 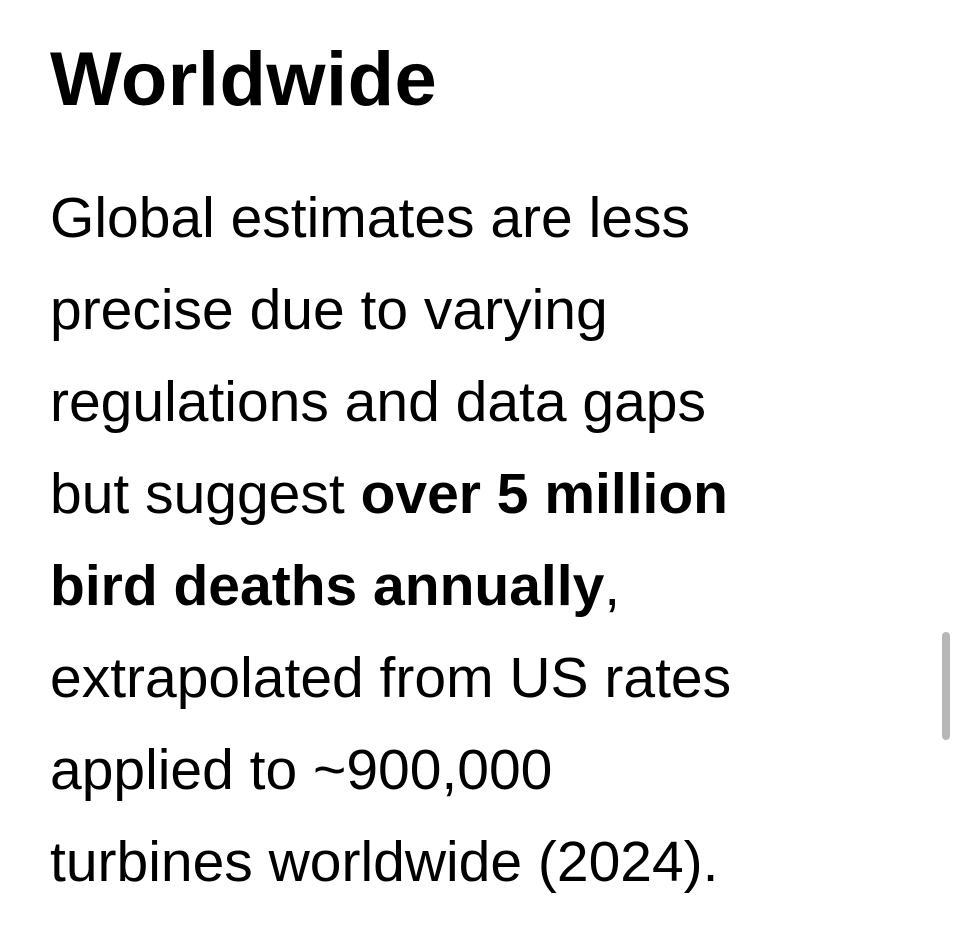 What do you see at coordinates (329, 310) in the screenshot?
I see `paragraph-line-2: precise due to varying` at bounding box center [329, 310].